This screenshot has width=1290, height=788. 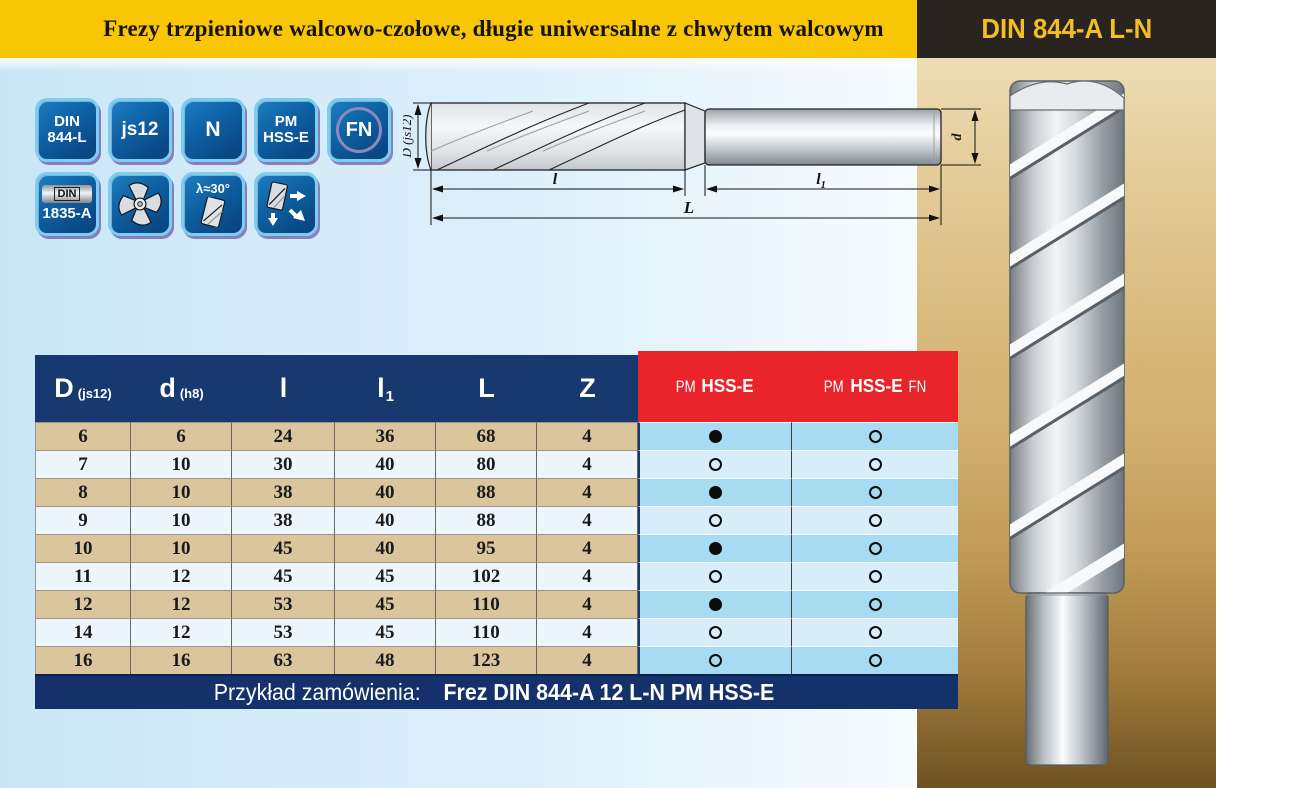 I want to click on table-row: 11 12 45 45 102 4, so click(x=496, y=576).